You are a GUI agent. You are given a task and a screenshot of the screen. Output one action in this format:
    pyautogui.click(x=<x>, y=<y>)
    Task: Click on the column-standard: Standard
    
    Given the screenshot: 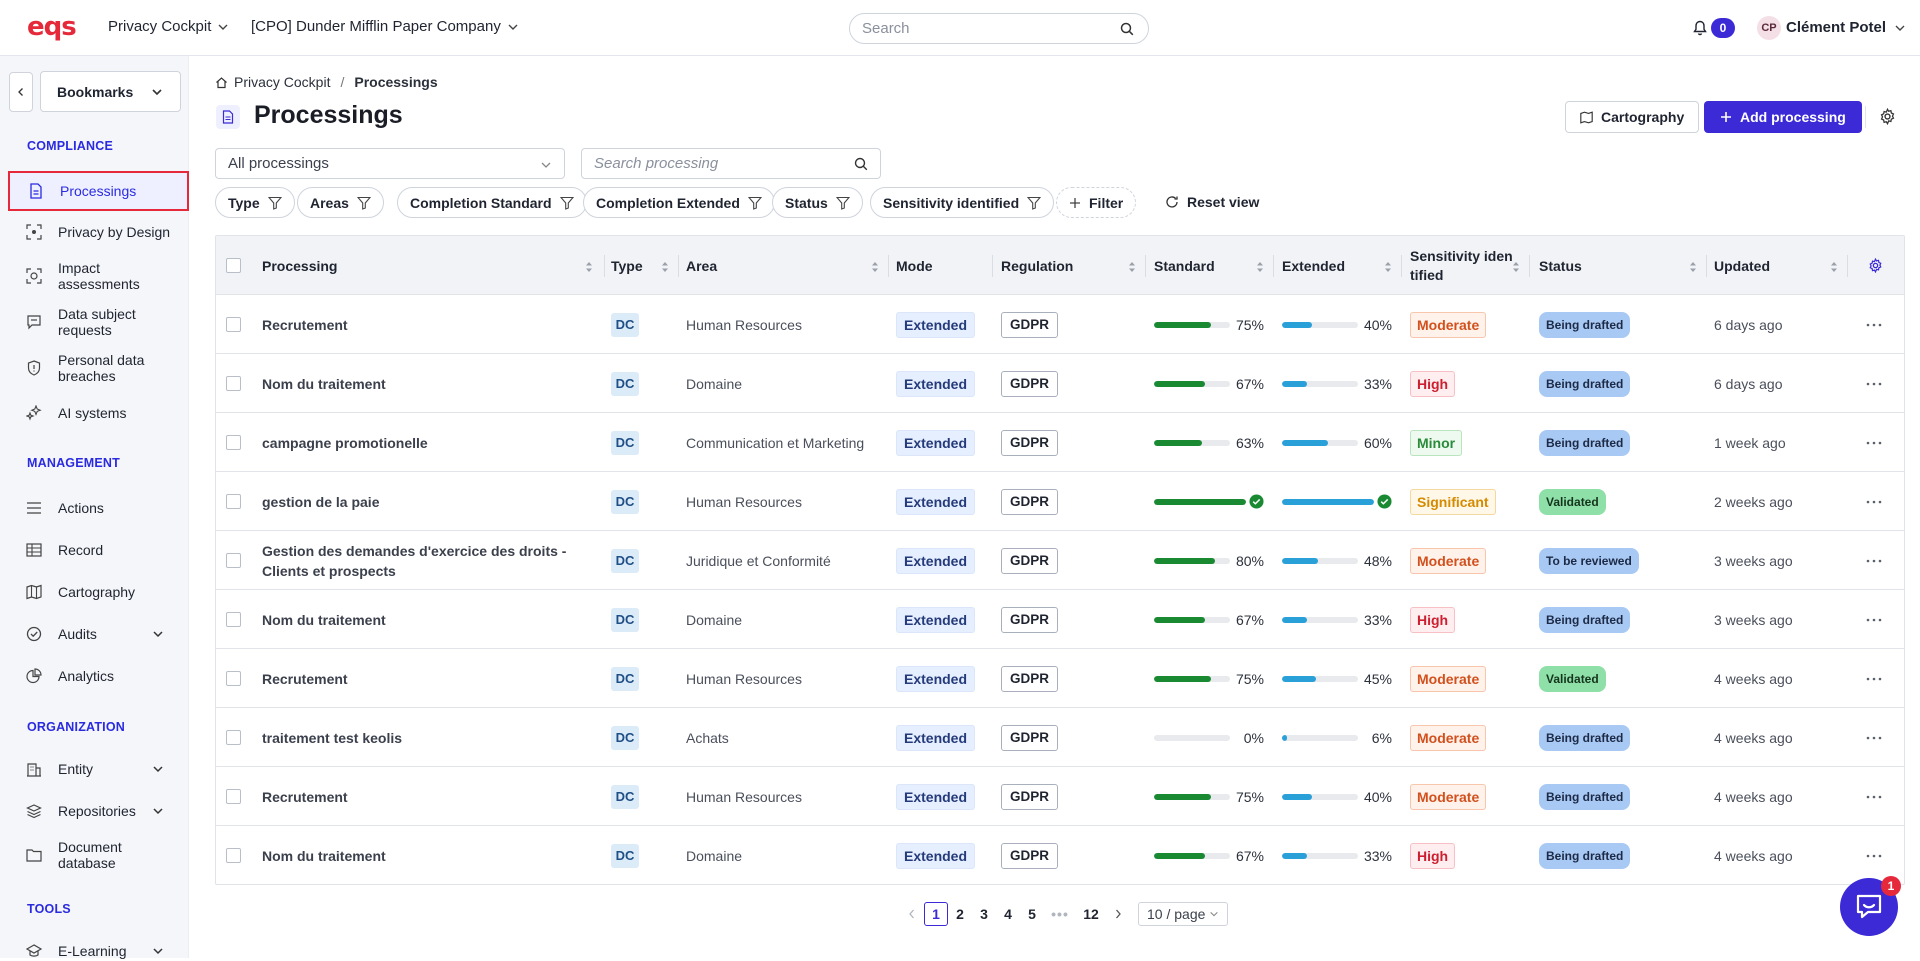 What is the action you would take?
    pyautogui.click(x=1184, y=265)
    